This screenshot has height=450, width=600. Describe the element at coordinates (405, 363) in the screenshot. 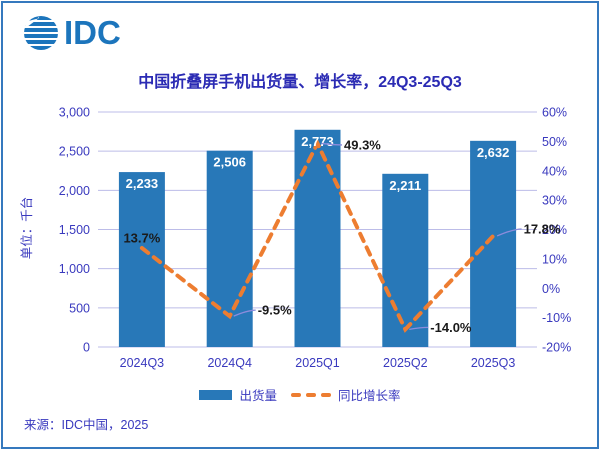

I see `x-axis-label: 2025Q2` at that location.